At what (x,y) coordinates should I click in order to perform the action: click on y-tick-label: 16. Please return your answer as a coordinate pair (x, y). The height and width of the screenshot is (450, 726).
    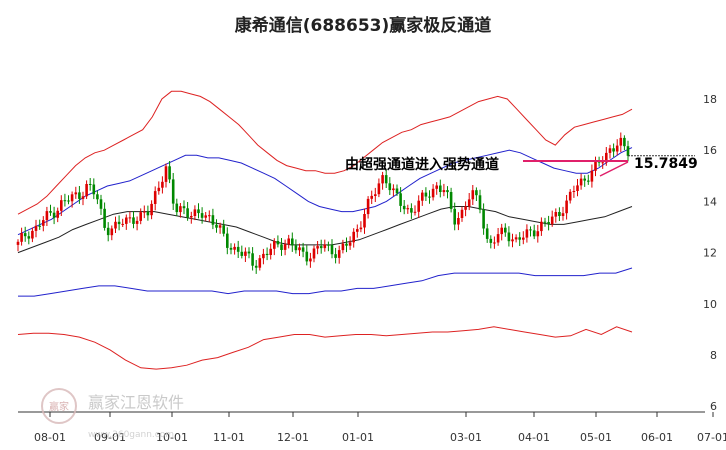
    Looking at the image, I should click on (710, 150).